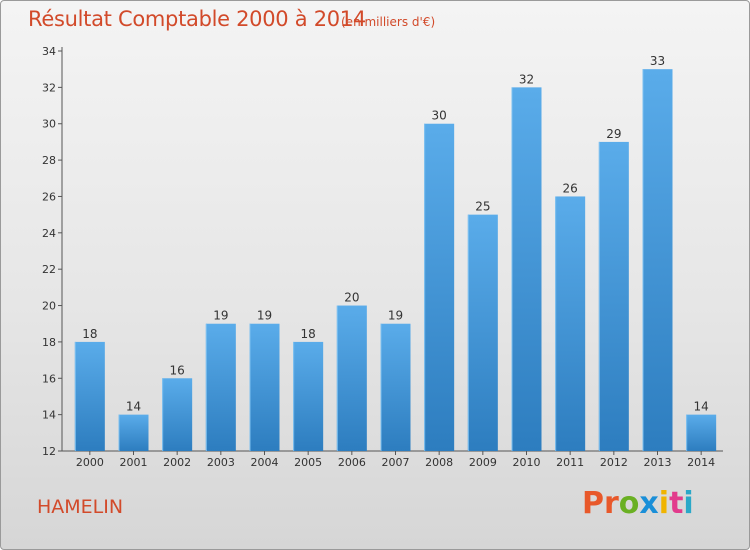  I want to click on bar-2001, so click(133, 432).